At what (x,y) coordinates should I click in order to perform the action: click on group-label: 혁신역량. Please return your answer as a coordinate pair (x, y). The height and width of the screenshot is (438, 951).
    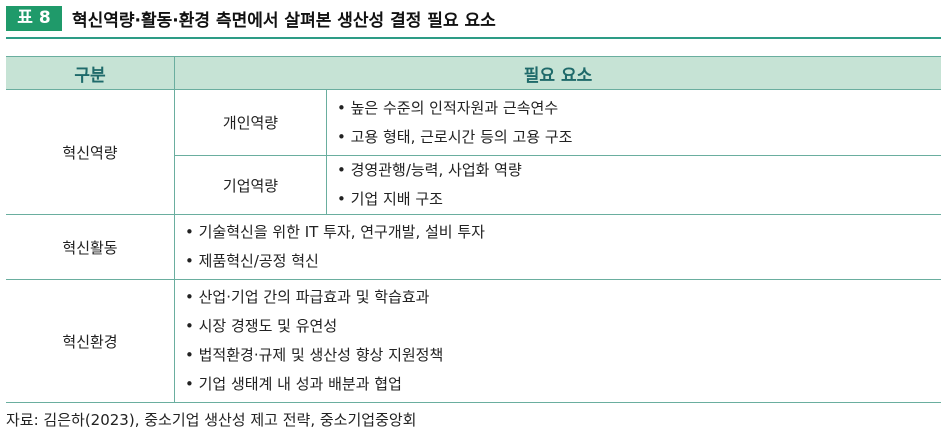
    Looking at the image, I should click on (90, 152).